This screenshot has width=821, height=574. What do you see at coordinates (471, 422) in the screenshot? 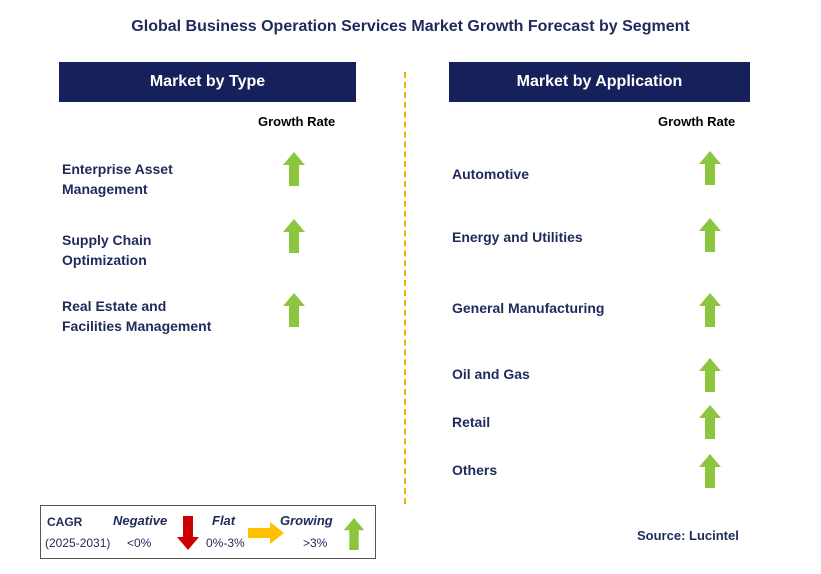
I see `application-item-retail: Retail` at bounding box center [471, 422].